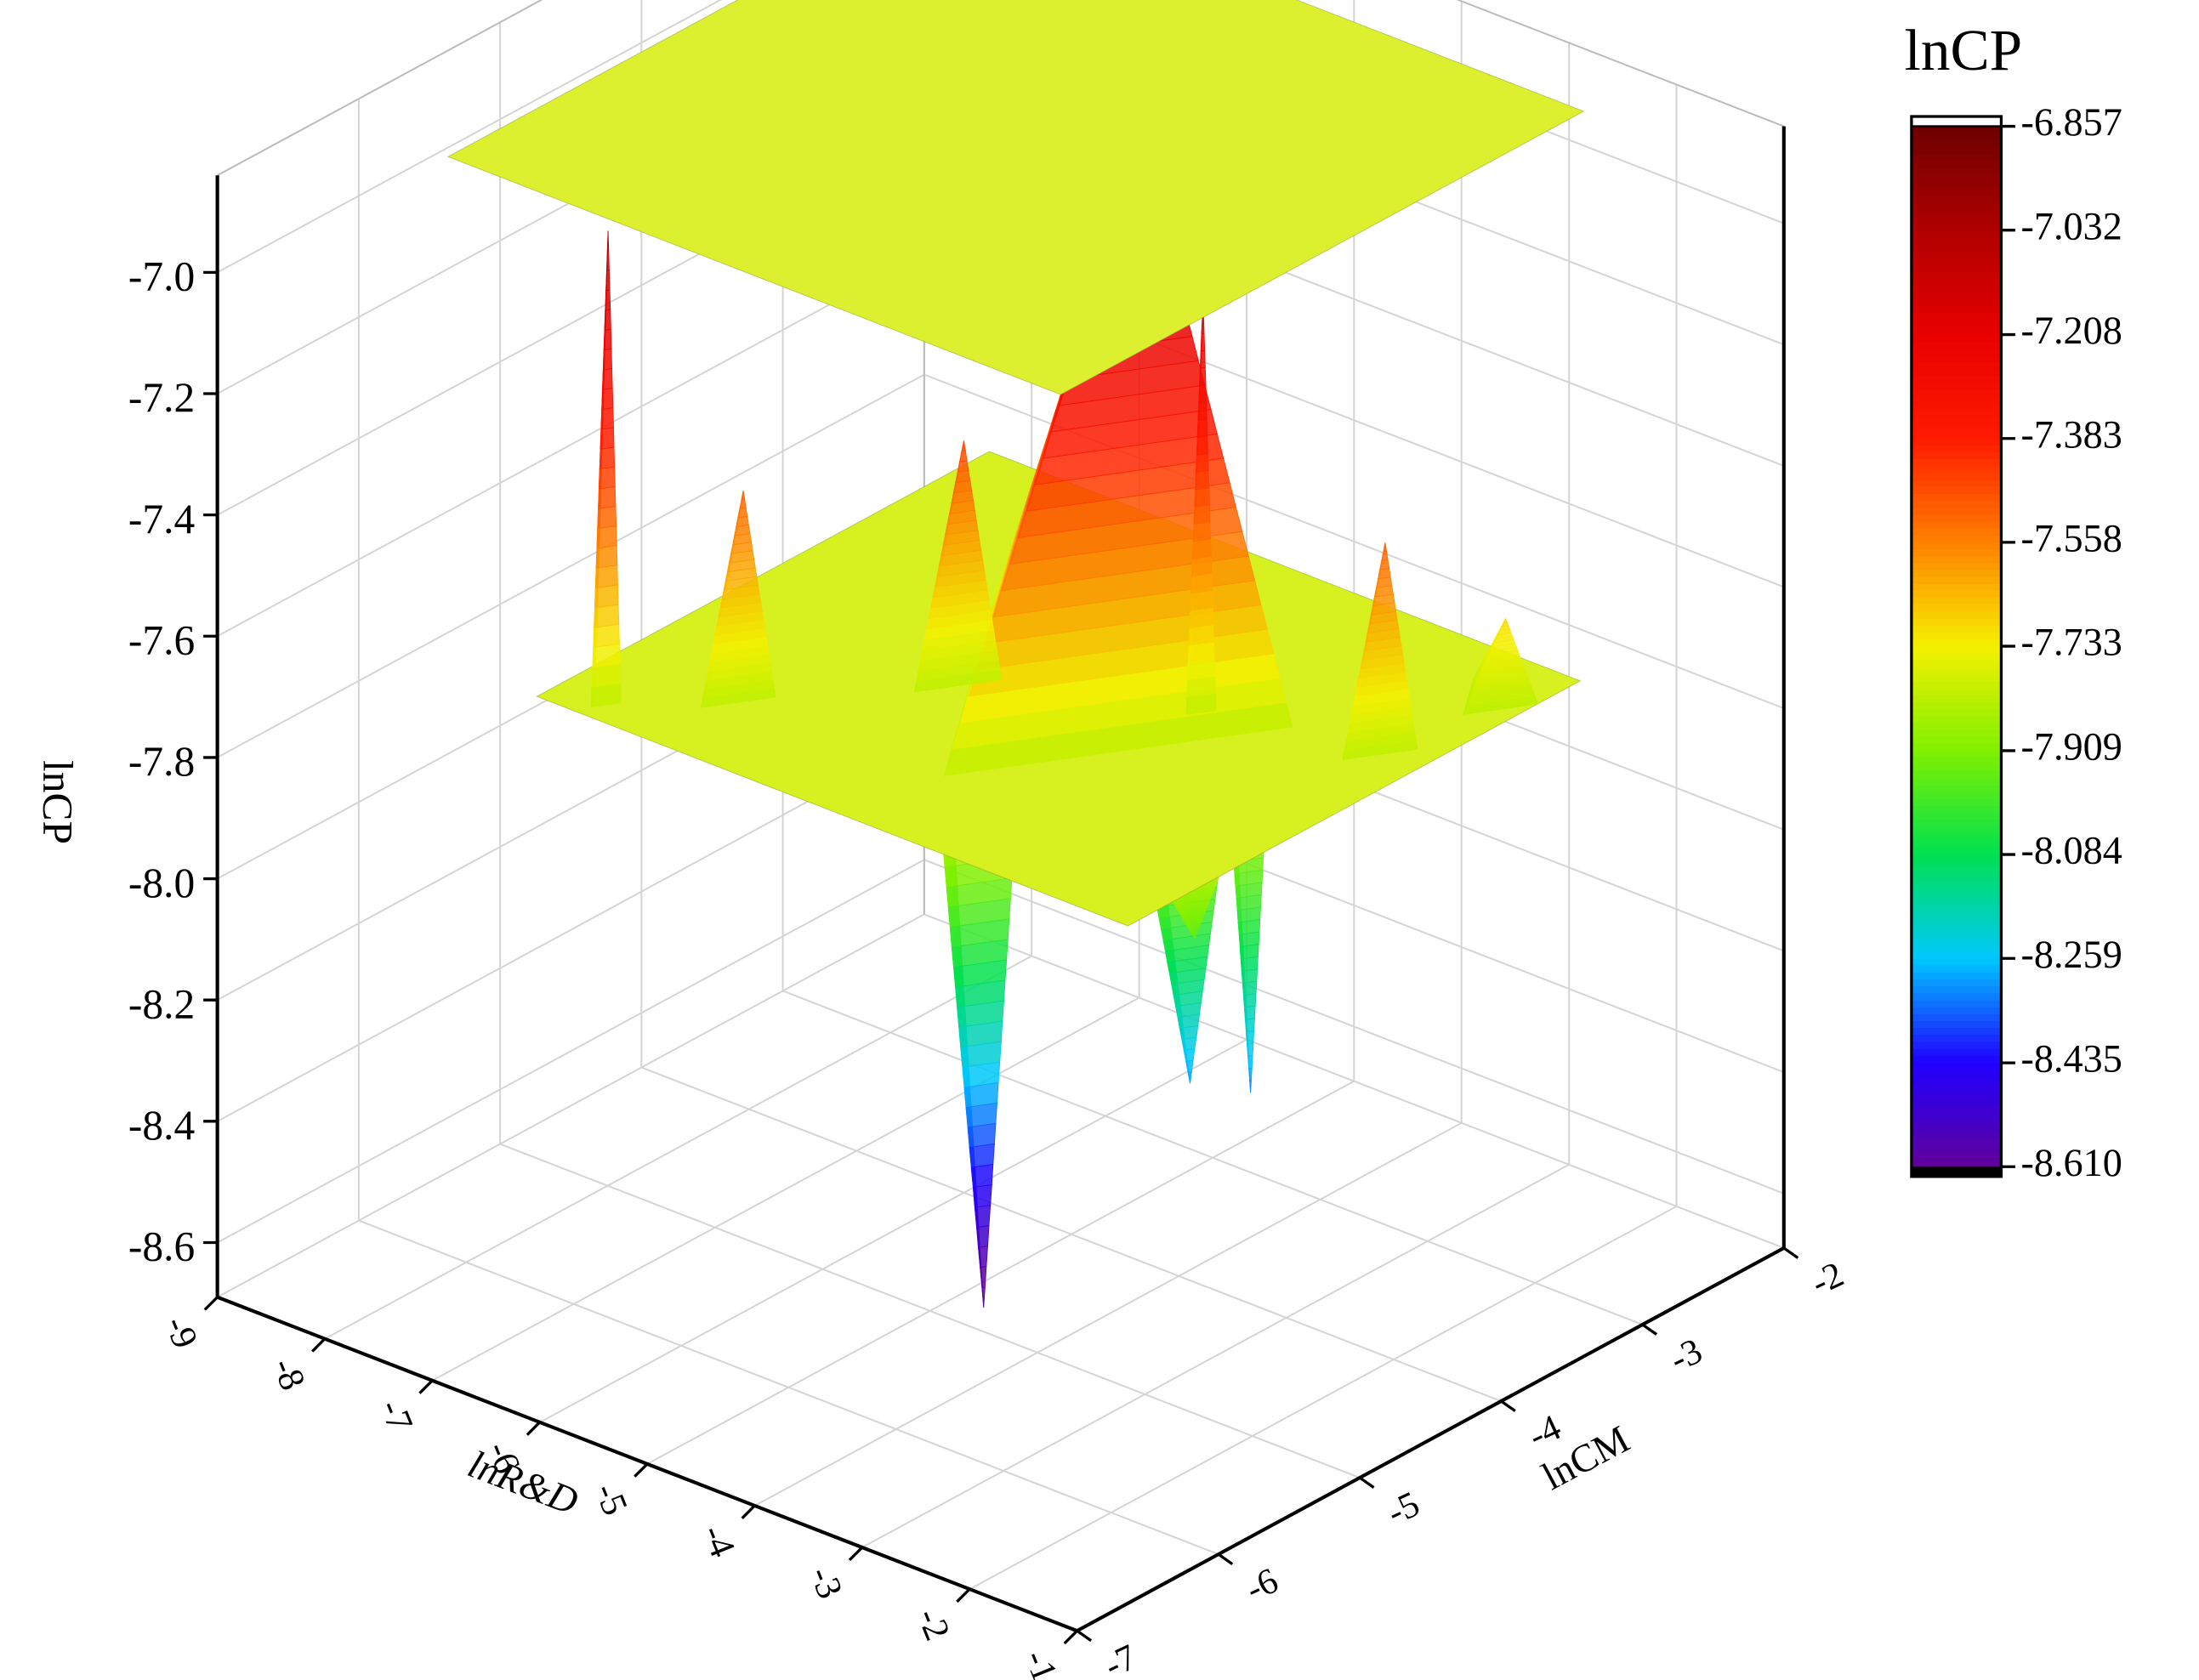 This screenshot has height=1680, width=2199. What do you see at coordinates (718, 1541) in the screenshot?
I see `x-tick-label: -4` at bounding box center [718, 1541].